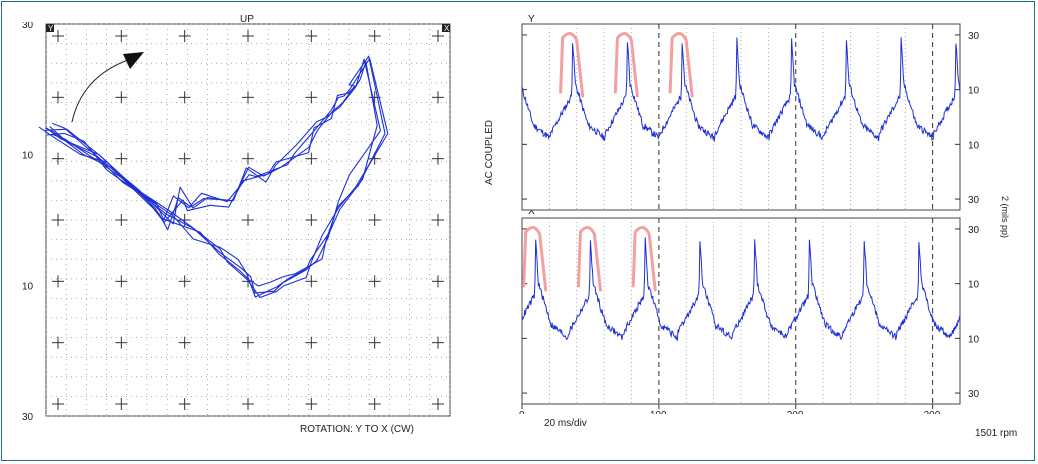  What do you see at coordinates (100, 91) in the screenshot?
I see `rotation-arrow-line` at bounding box center [100, 91].